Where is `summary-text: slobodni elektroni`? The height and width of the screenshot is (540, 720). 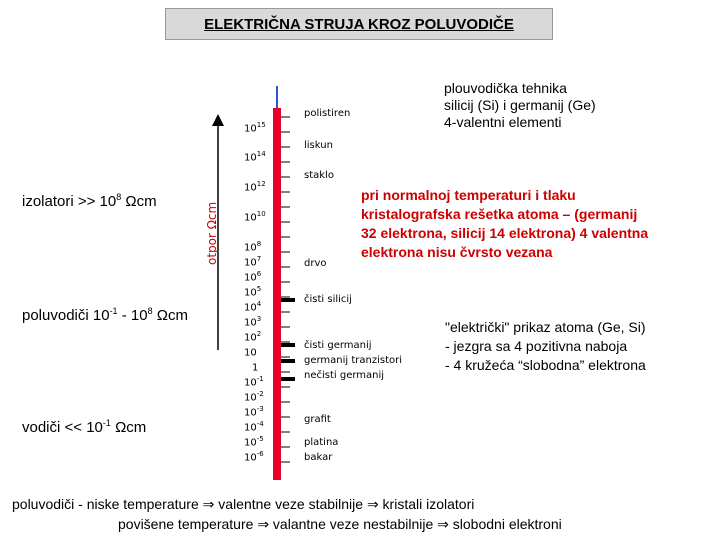
summary-text: slobodni elektroni is located at coordinates (505, 524).